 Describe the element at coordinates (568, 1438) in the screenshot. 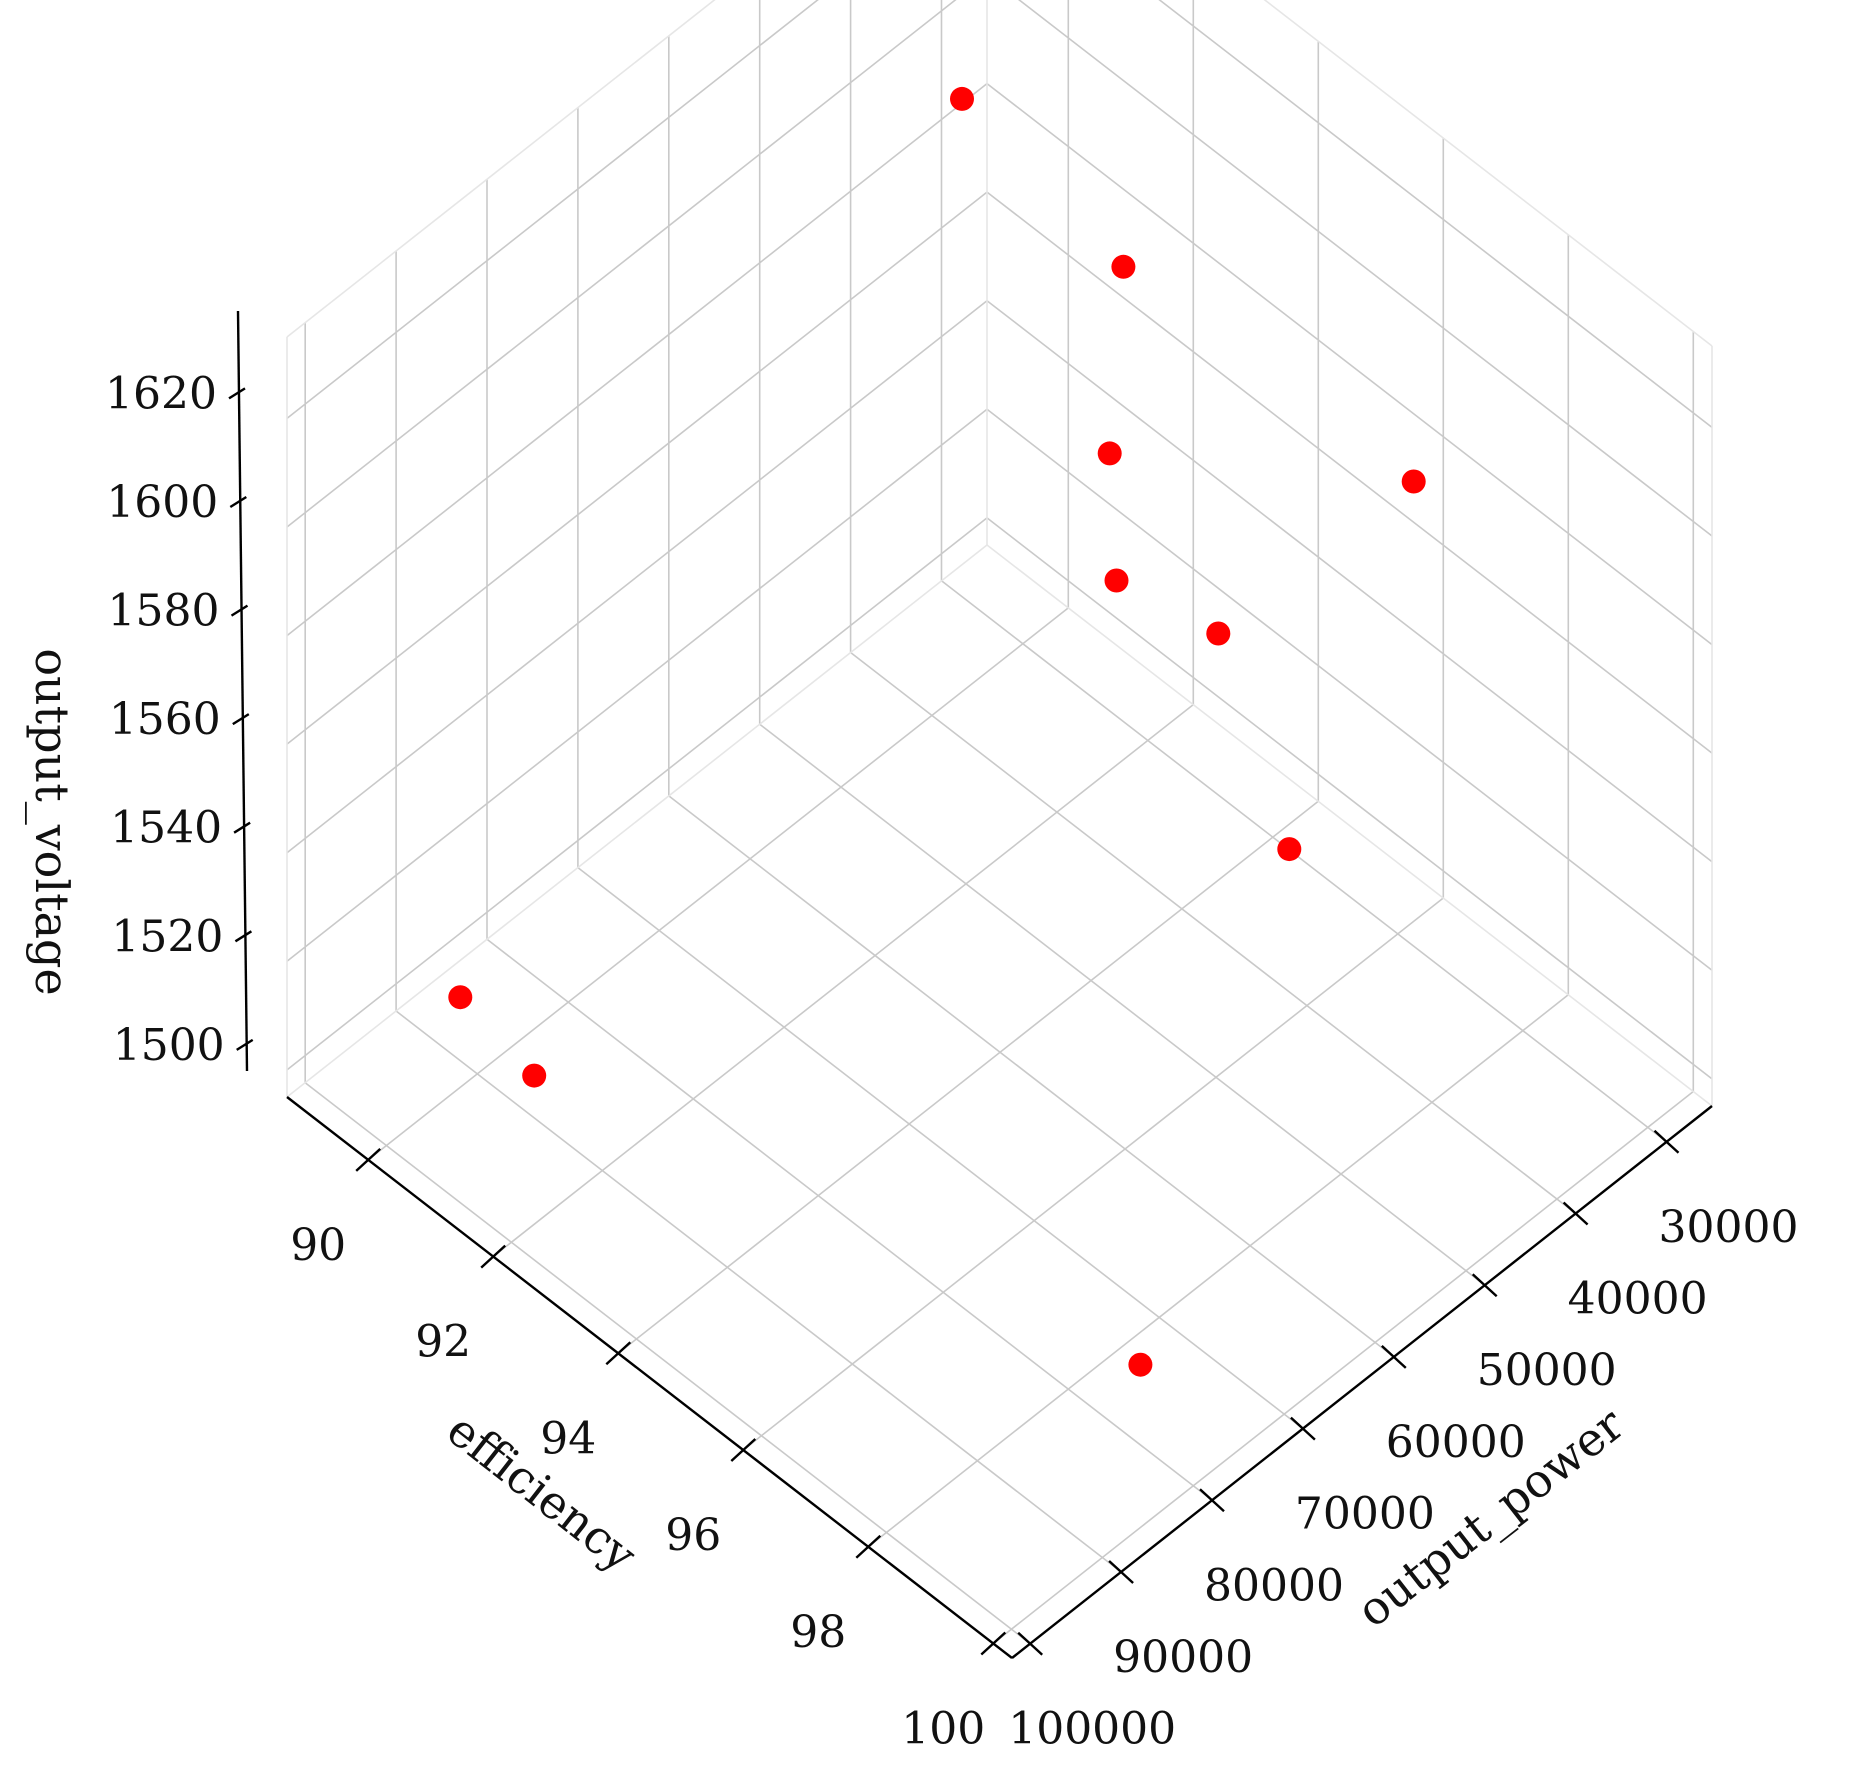

I see `x-tick-label: 94` at that location.